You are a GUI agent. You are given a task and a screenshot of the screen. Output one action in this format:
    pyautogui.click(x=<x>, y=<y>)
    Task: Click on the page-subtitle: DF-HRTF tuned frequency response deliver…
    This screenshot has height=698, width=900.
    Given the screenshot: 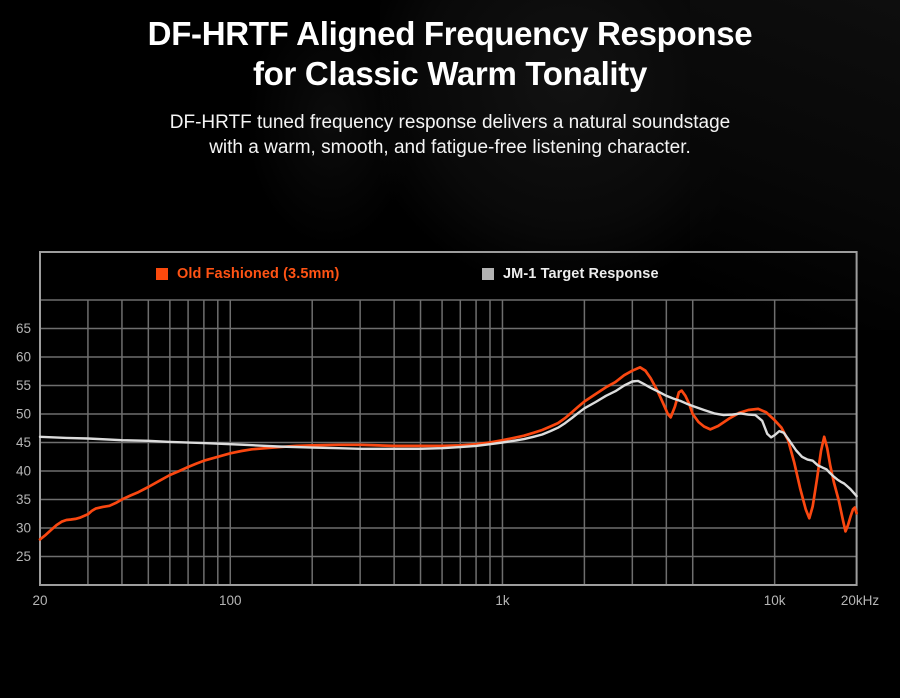 What is the action you would take?
    pyautogui.click(x=450, y=135)
    